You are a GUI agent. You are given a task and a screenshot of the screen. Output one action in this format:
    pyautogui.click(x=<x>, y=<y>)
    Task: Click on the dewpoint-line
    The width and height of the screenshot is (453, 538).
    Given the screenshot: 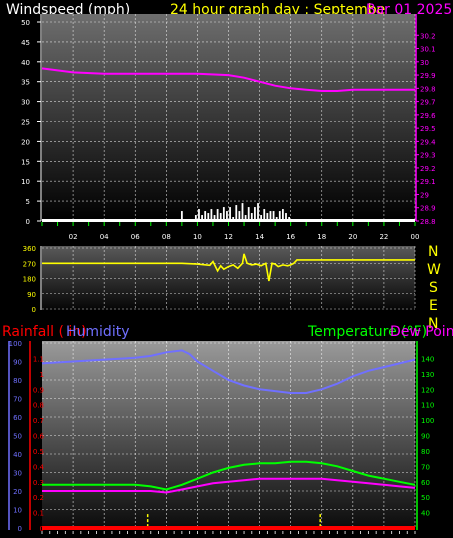 What is the action you would take?
    pyautogui.click(x=229, y=485)
    